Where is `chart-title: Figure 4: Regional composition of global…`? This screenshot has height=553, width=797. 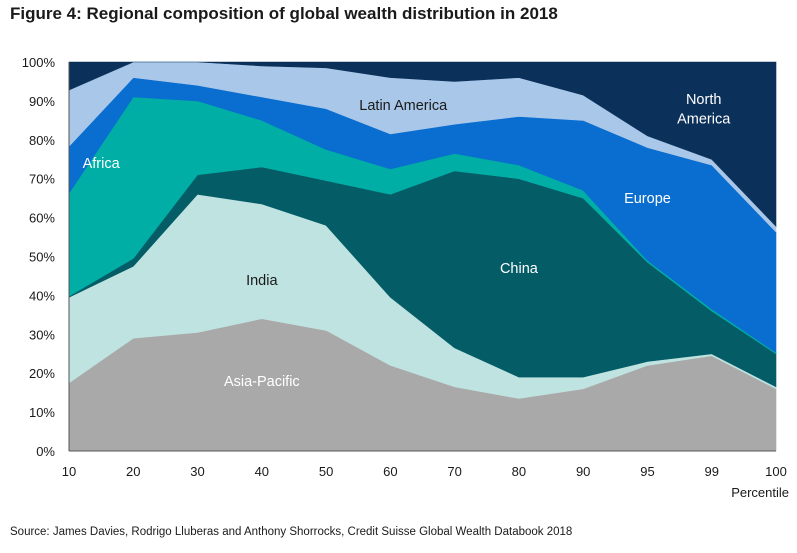
chart-title: Figure 4: Regional composition of global… is located at coordinates (284, 13).